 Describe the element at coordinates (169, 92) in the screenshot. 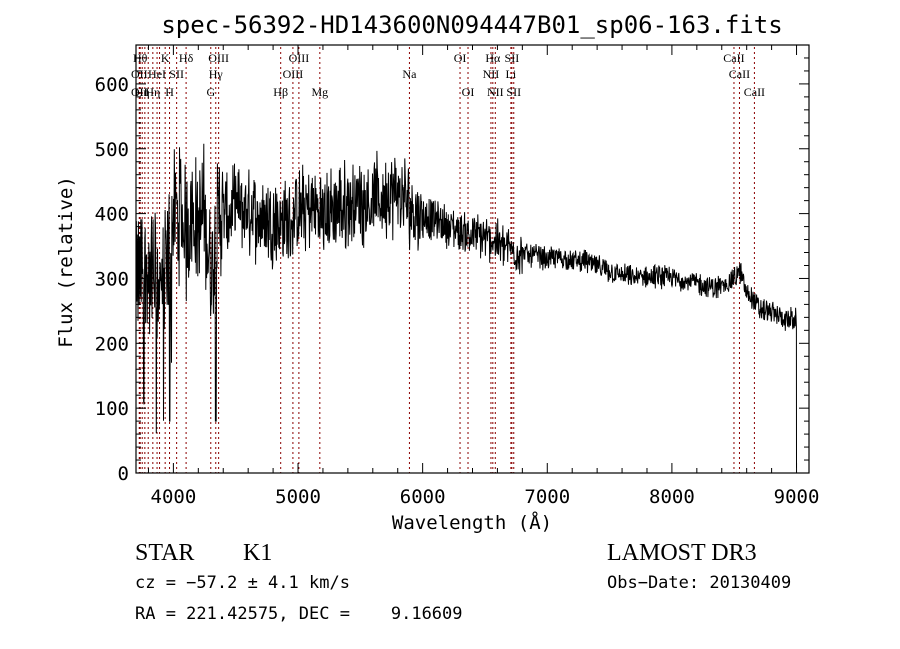

I see `spectral-line-label: H` at that location.